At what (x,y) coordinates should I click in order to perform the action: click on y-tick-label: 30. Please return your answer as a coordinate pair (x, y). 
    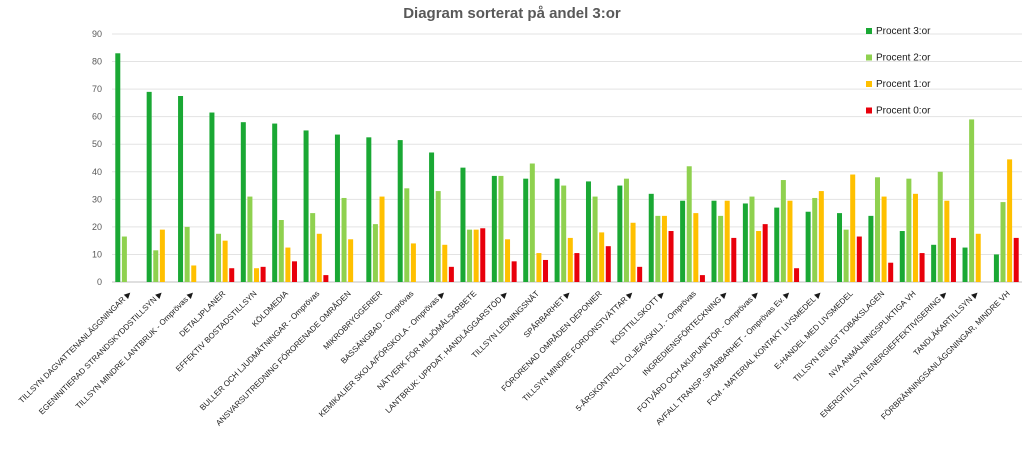
    Looking at the image, I should click on (97, 199).